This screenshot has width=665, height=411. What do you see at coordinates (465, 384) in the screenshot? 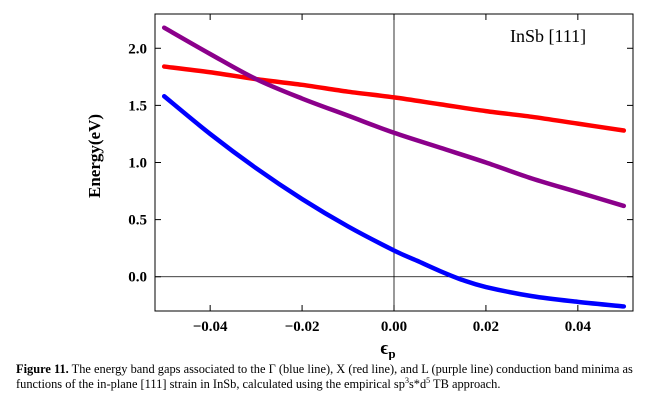
I see `caption-text-3: TB approach.` at bounding box center [465, 384].